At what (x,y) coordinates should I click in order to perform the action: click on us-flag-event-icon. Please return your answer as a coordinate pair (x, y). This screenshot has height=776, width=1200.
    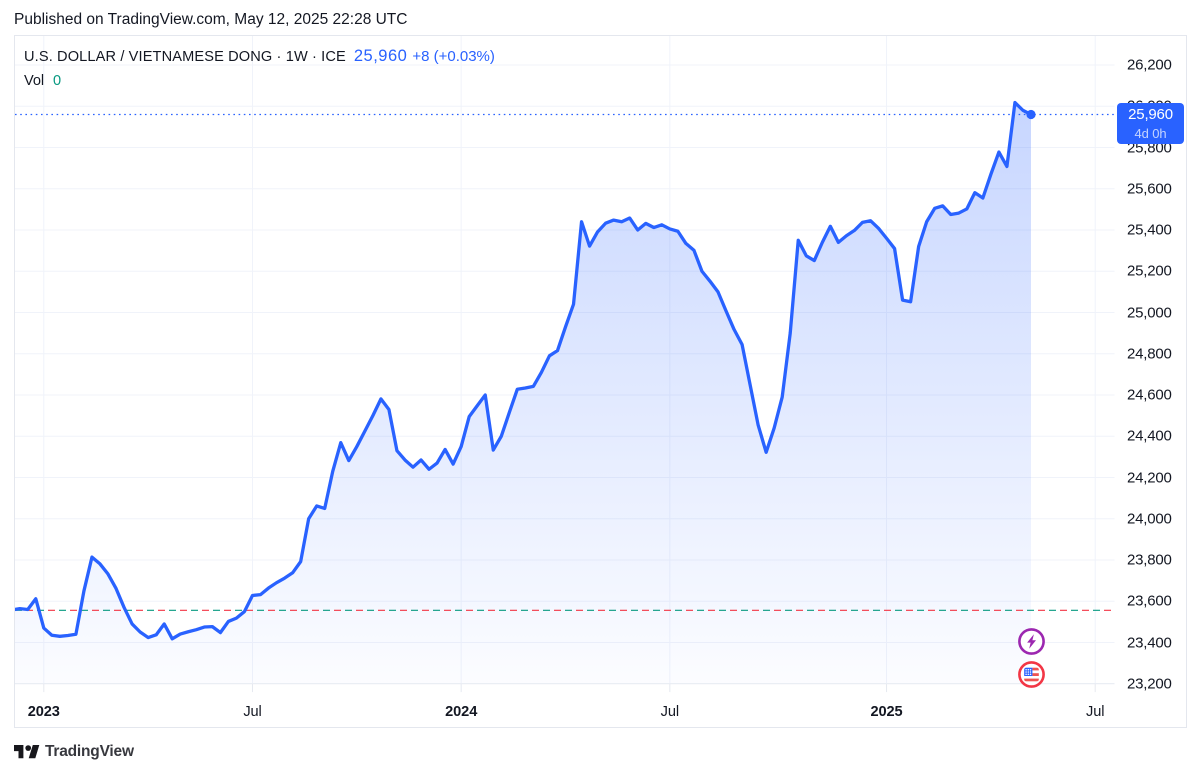
    Looking at the image, I should click on (1031, 677).